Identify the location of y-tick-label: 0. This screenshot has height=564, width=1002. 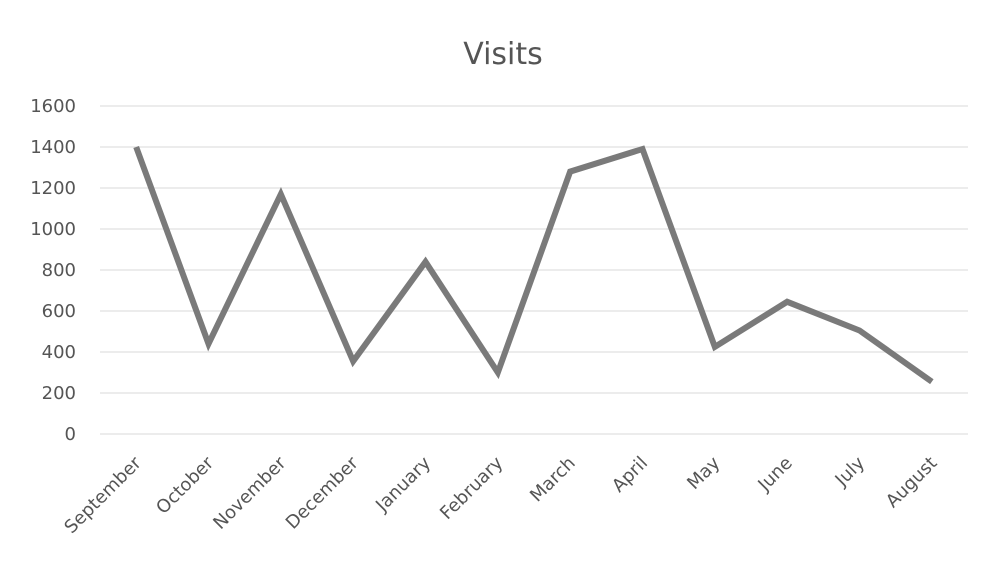
(70, 434).